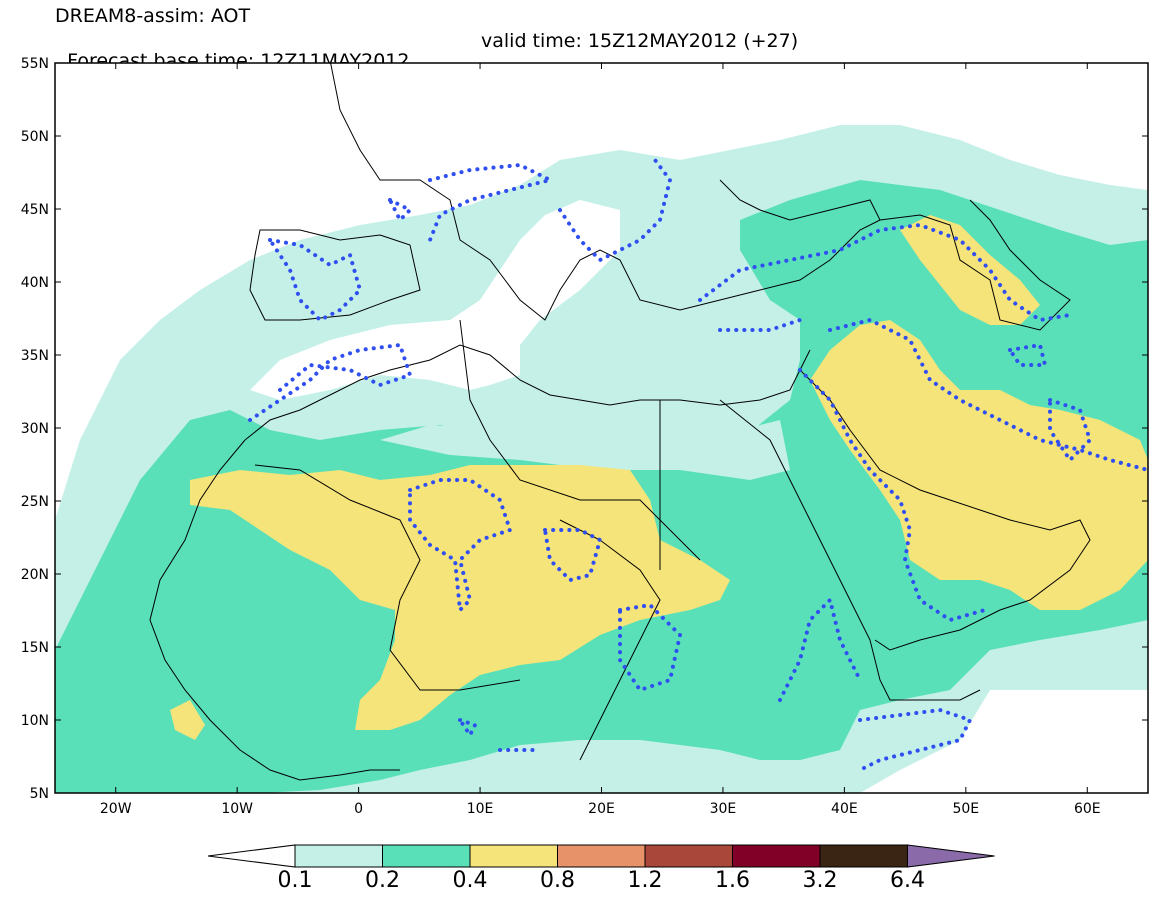 The image size is (1165, 905). Describe the element at coordinates (460, 597) in the screenshot. I see `aot-band-0.4-0.8-sahara` at that location.